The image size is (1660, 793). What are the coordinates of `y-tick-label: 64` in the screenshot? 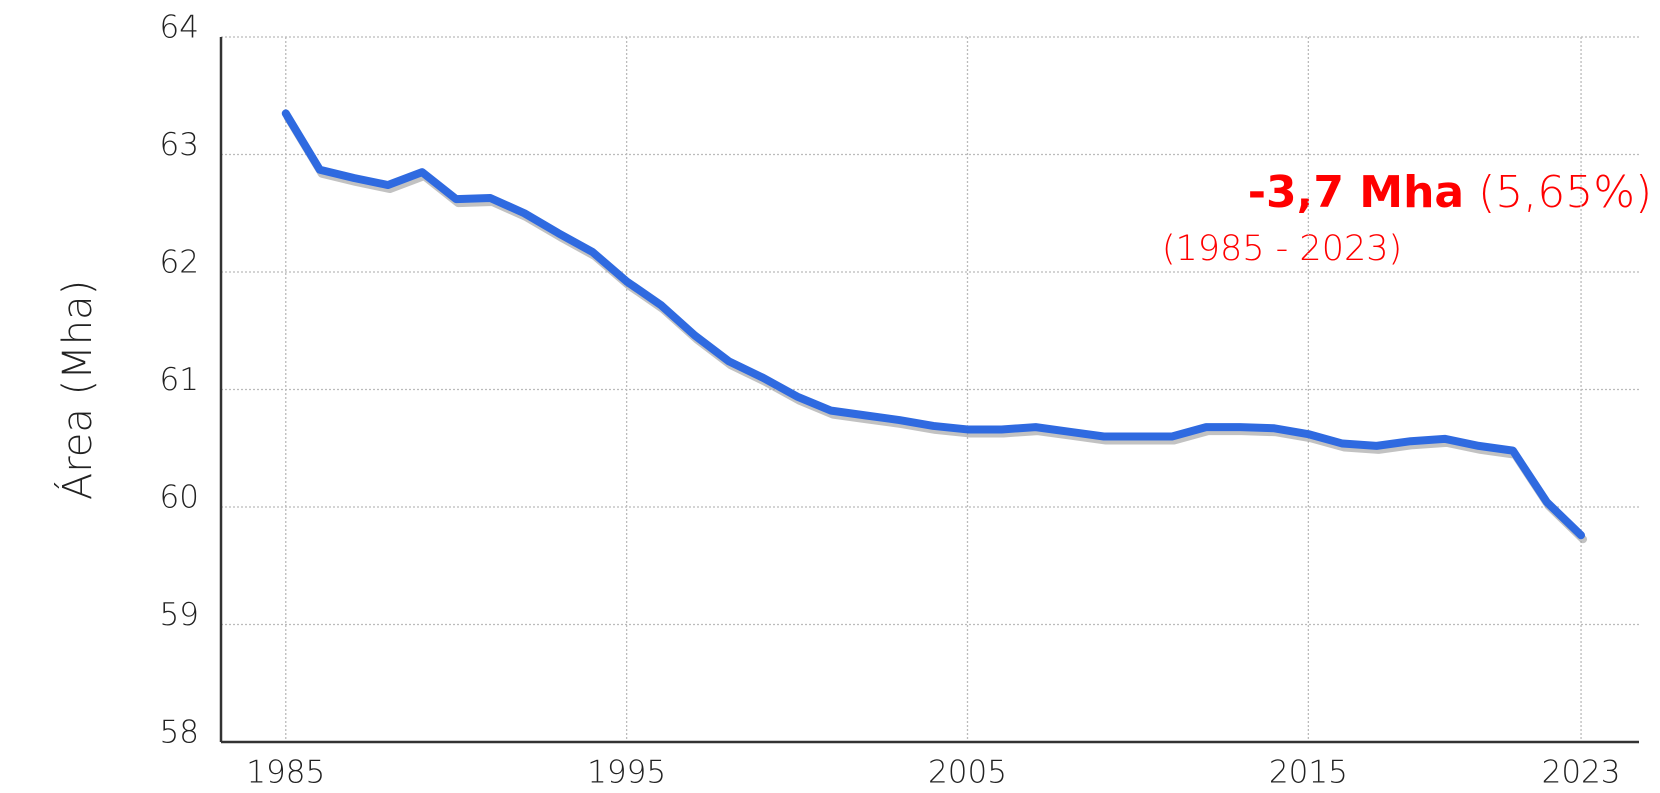 It's located at (179, 28).